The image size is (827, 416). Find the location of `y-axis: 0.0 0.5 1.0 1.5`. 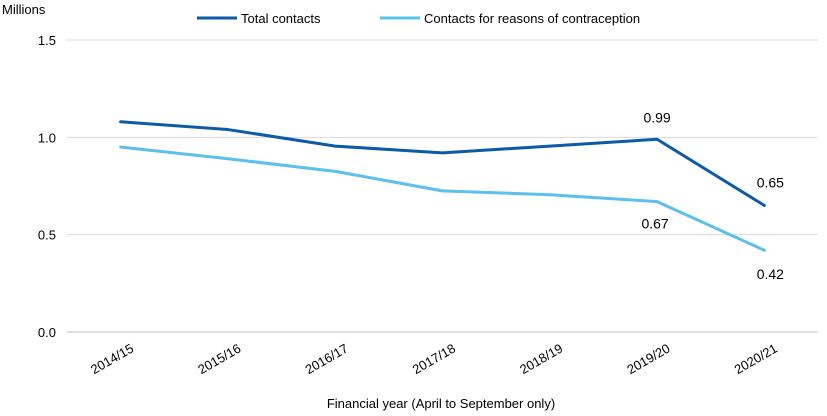

y-axis: 0.0 0.5 1.0 1.5 is located at coordinates (47, 186).